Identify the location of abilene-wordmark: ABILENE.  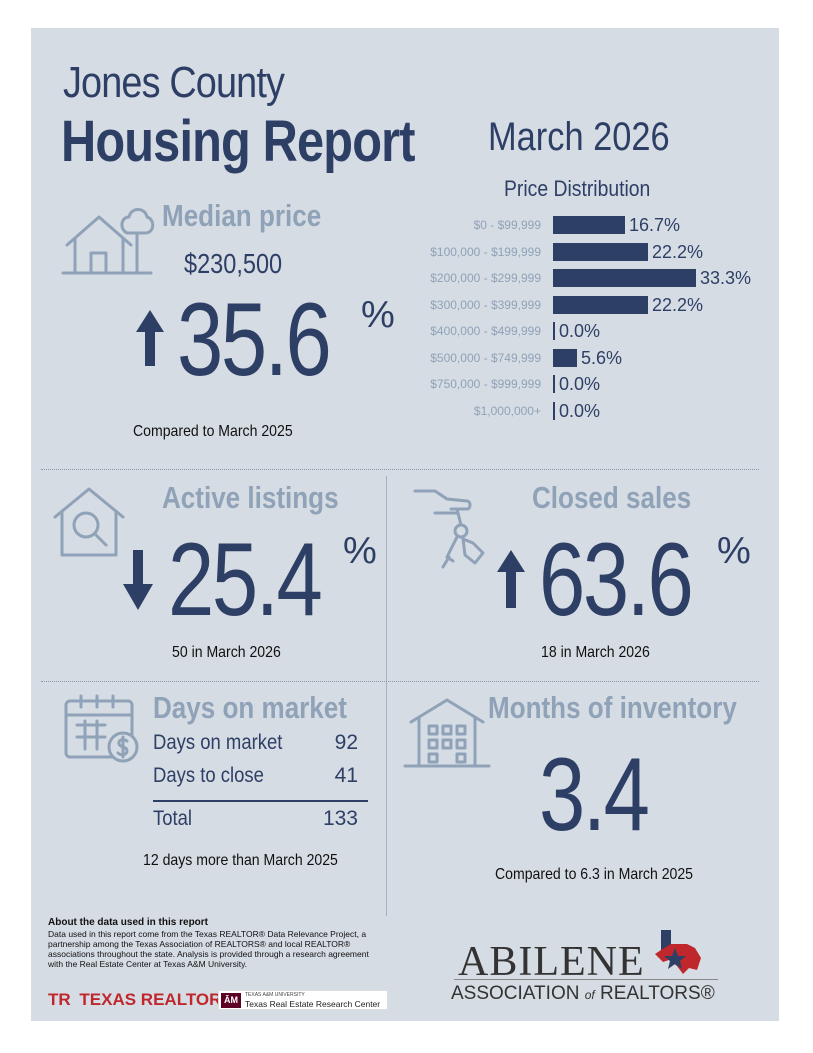
(551, 962).